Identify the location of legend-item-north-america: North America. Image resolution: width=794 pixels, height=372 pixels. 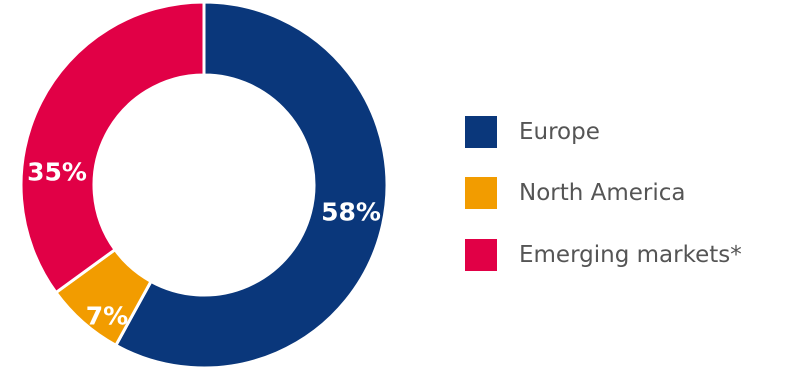
(575, 193).